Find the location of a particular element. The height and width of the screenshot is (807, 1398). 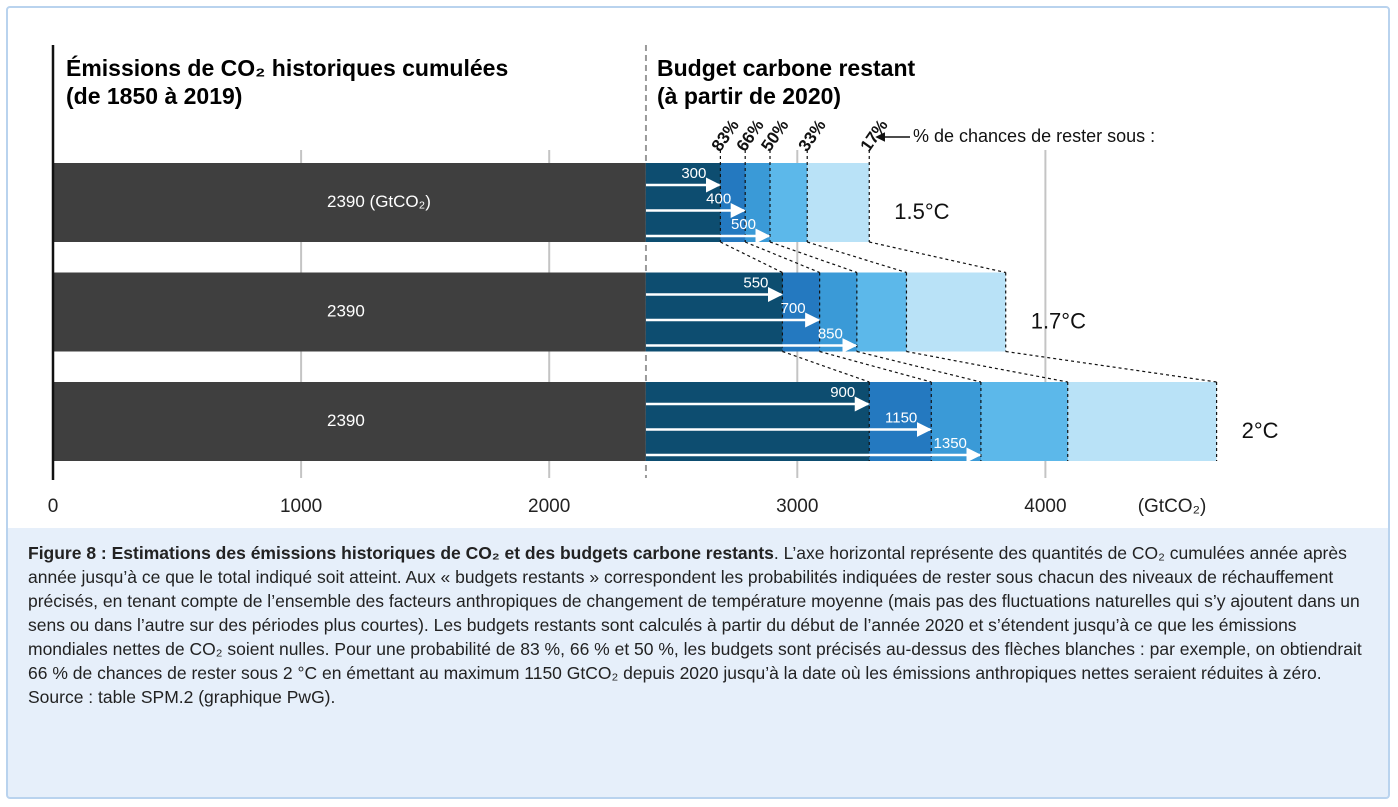

x-tick-label: 0 is located at coordinates (53, 506).